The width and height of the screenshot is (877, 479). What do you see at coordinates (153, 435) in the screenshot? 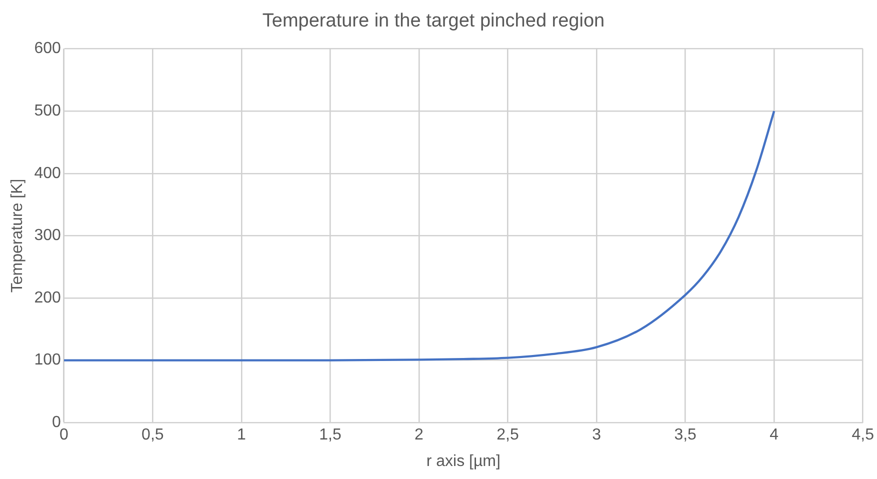
I see `x-tick-label: 0,5` at bounding box center [153, 435].